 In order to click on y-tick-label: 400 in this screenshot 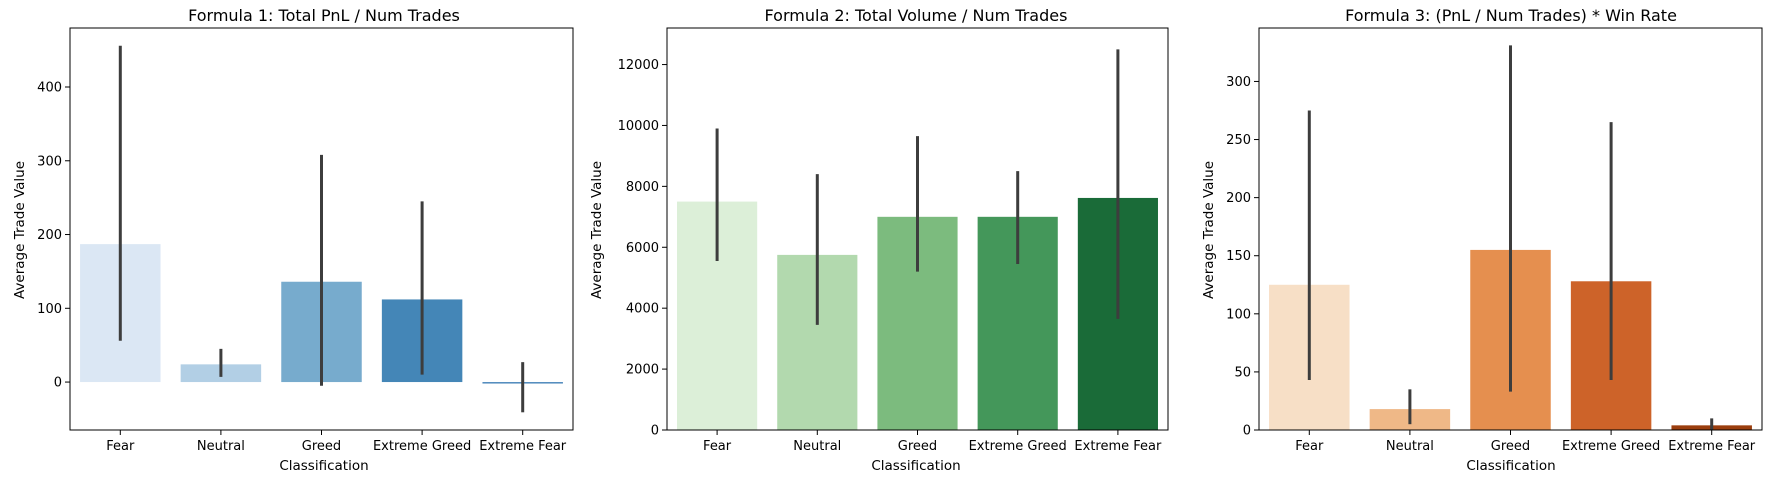, I will do `click(49, 88)`.